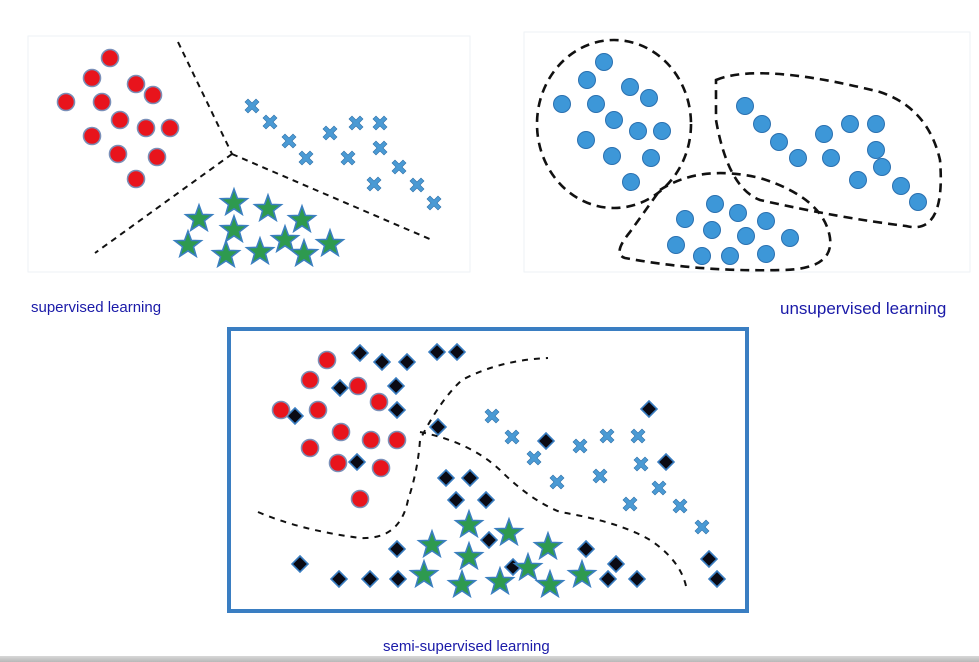 This screenshot has height=662, width=979. What do you see at coordinates (263, 147) in the screenshot?
I see `decision-boundaries` at bounding box center [263, 147].